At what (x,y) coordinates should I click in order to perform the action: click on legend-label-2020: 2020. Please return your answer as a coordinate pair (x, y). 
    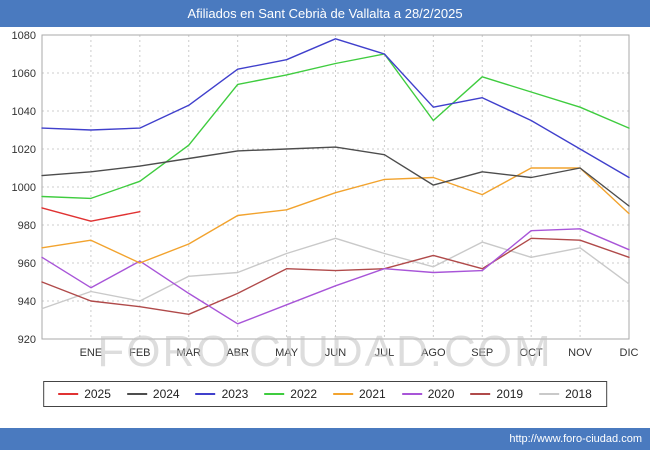
    Looking at the image, I should click on (441, 394).